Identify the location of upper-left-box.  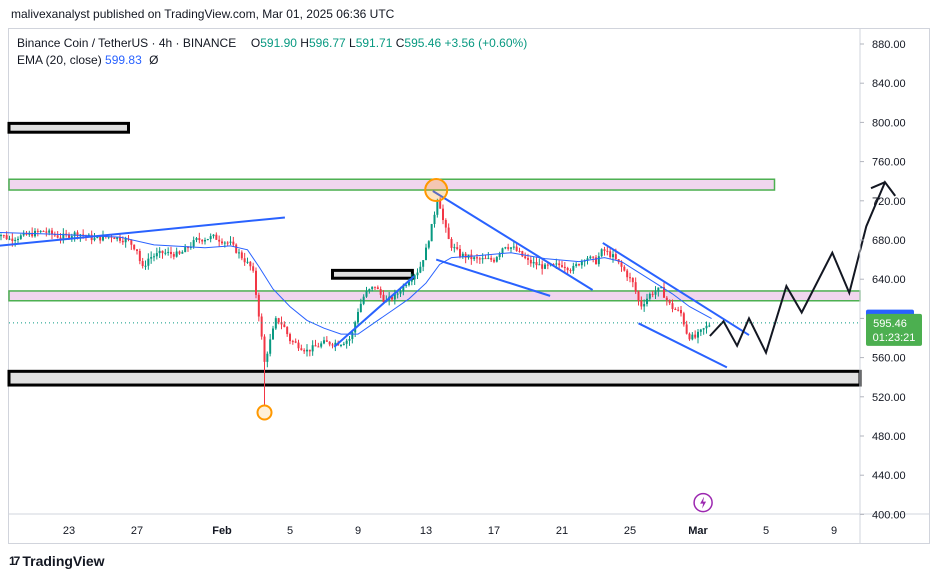
(68, 127).